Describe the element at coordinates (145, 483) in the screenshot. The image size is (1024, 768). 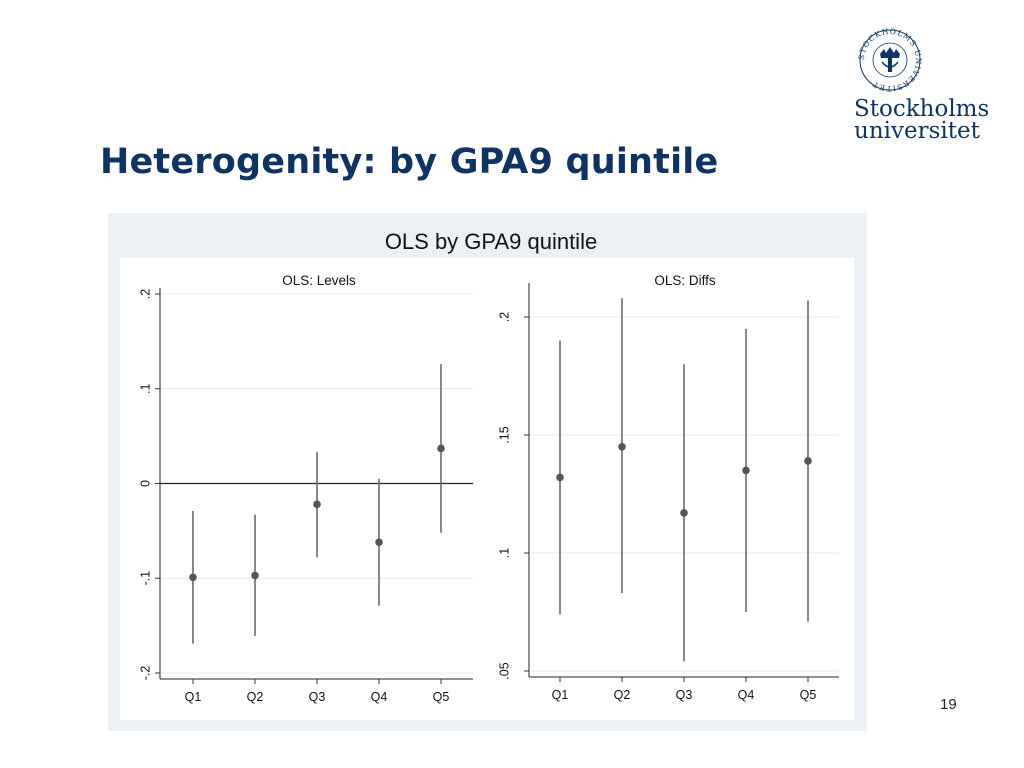
I see `y-tick-label: 0` at that location.